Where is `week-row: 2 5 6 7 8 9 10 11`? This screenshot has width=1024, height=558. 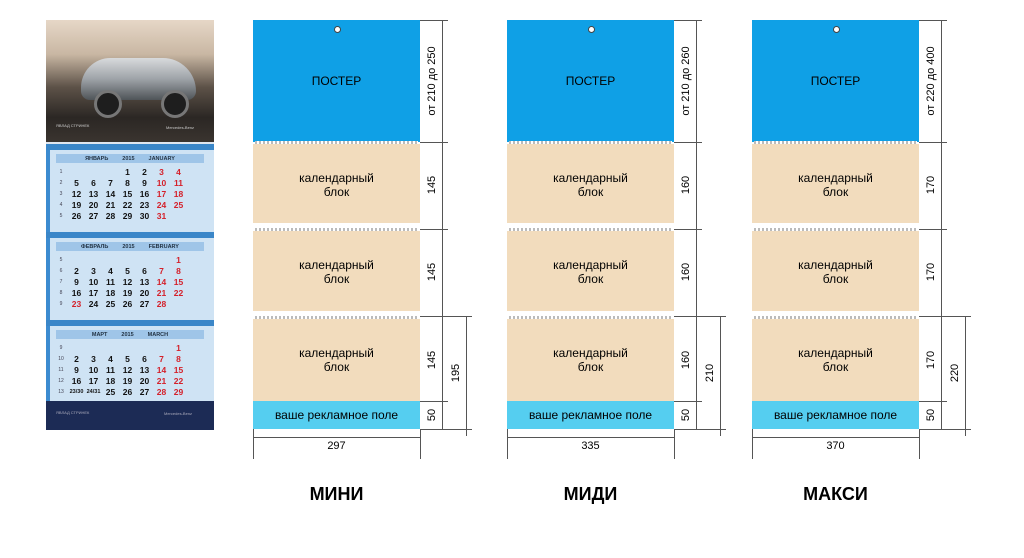
week-row: 2 5 6 7 8 9 10 11 is located at coordinates (129, 182).